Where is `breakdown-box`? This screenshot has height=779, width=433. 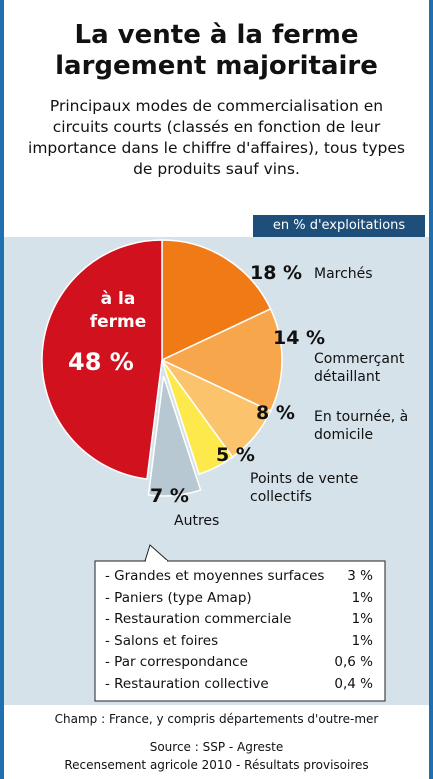
breakdown-box is located at coordinates (240, 631).